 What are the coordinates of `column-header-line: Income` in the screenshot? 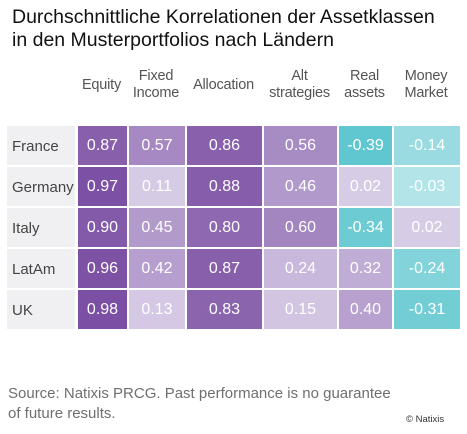 It's located at (156, 93).